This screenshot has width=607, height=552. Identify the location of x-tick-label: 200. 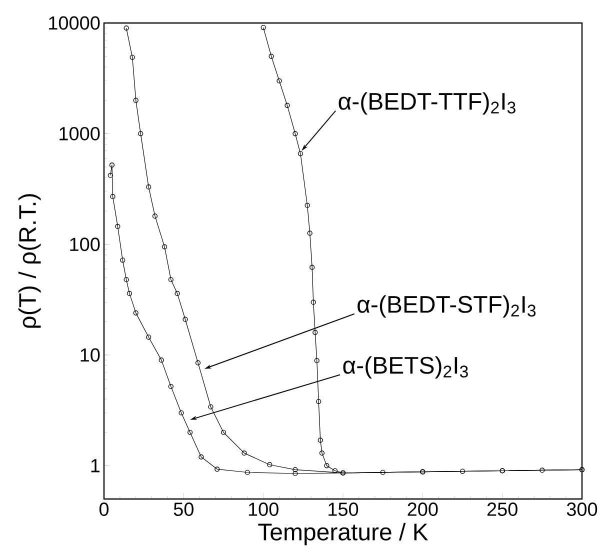
(423, 509).